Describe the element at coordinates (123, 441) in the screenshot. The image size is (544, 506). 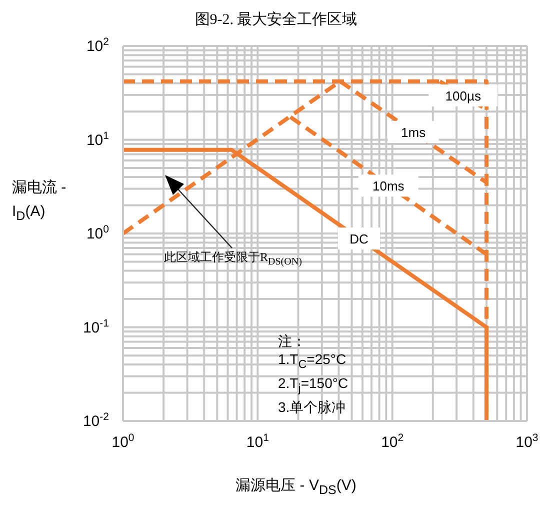
I see `x-tick-label: 10$^{0}$` at that location.